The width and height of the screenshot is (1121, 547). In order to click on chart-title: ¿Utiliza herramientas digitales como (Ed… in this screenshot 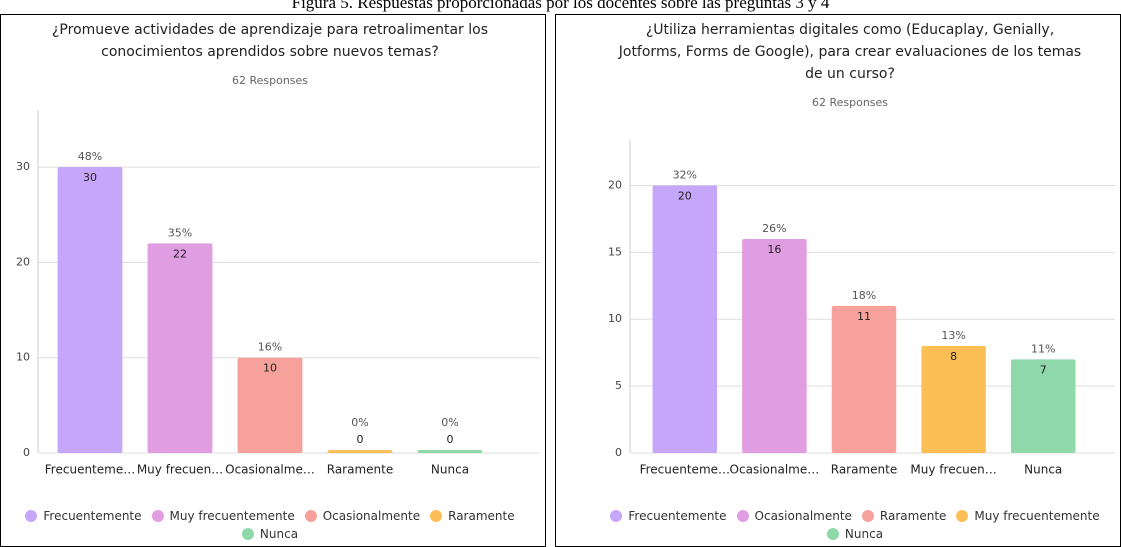, I will do `click(850, 30)`.